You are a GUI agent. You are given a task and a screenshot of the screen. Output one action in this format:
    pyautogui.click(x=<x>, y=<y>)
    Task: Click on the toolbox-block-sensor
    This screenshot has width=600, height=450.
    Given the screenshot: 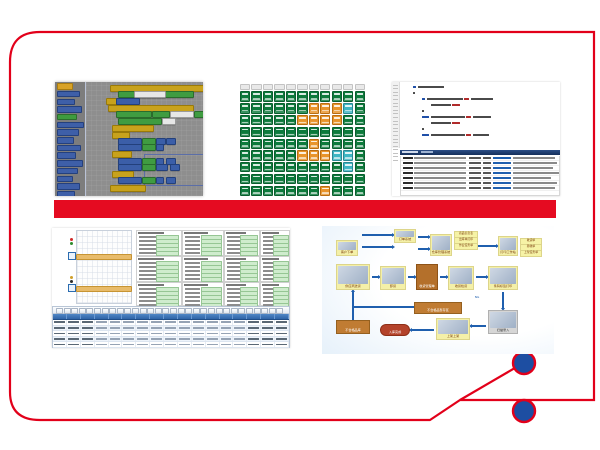 What is the action you would take?
    pyautogui.click(x=65, y=193)
    